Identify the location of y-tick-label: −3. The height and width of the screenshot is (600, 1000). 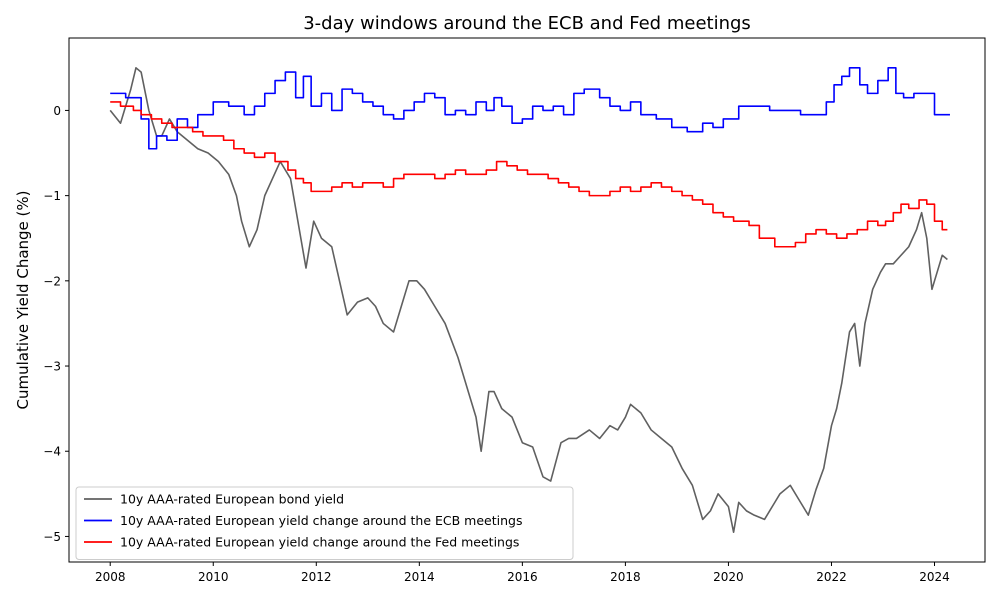
(52, 367).